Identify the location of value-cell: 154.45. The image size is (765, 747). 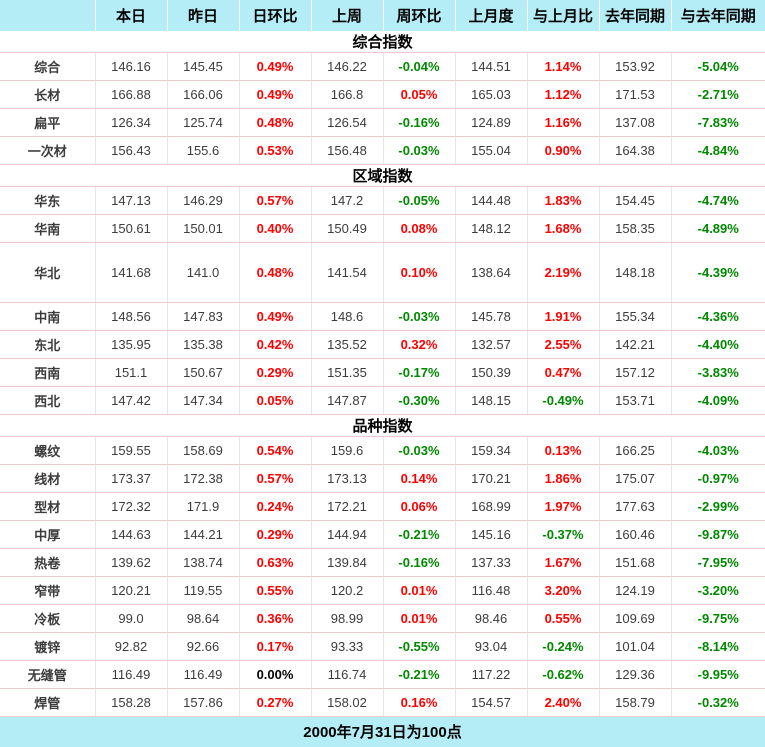
(634, 200).